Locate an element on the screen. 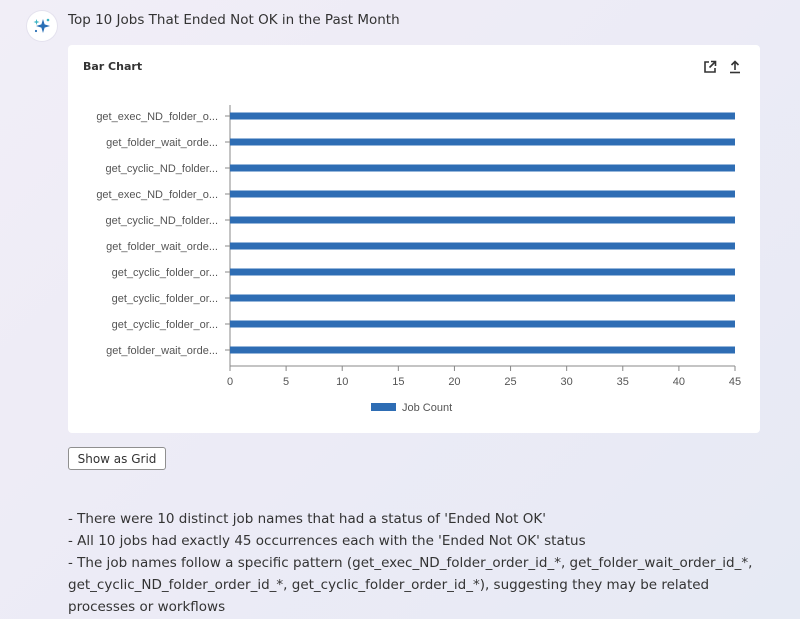 The height and width of the screenshot is (619, 800). x-tick-label: 30 is located at coordinates (567, 382).